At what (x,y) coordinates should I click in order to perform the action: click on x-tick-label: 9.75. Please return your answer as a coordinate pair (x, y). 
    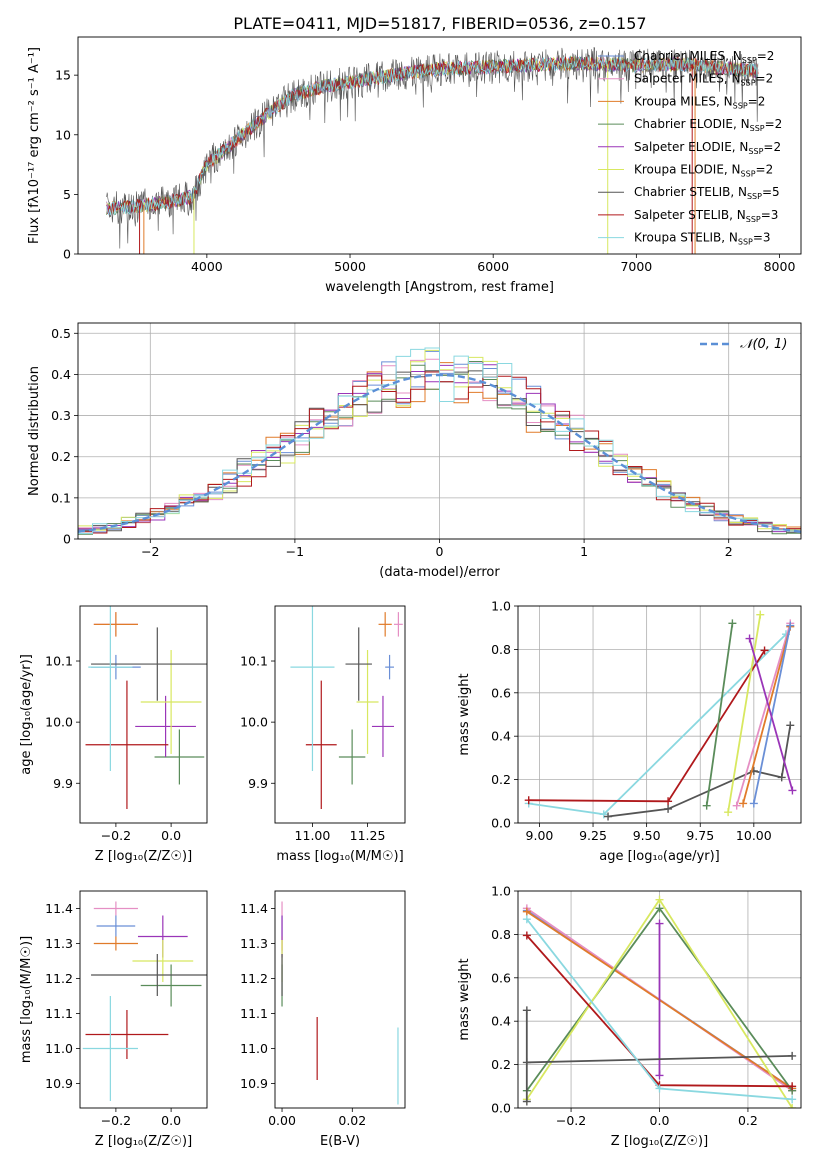
    Looking at the image, I should click on (700, 835).